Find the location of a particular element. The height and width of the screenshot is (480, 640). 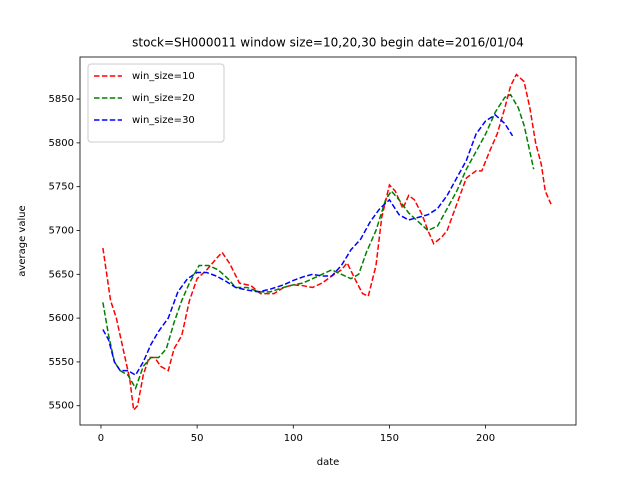

x-tick-label: 100 is located at coordinates (293, 438).